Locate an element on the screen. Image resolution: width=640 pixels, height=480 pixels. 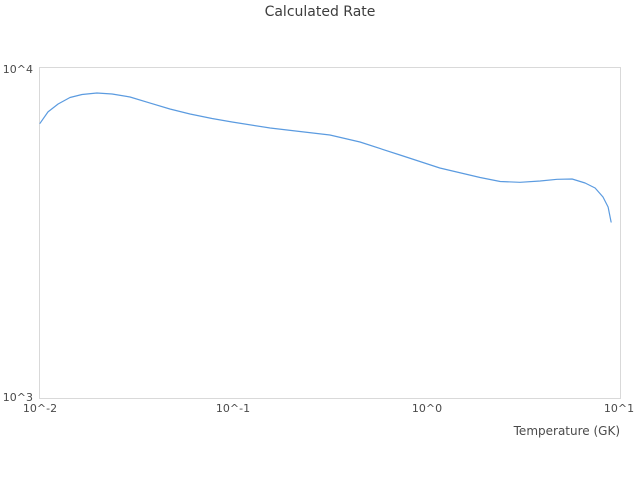
y-axis-tick-label-10-4: 10^4 is located at coordinates (17, 69).